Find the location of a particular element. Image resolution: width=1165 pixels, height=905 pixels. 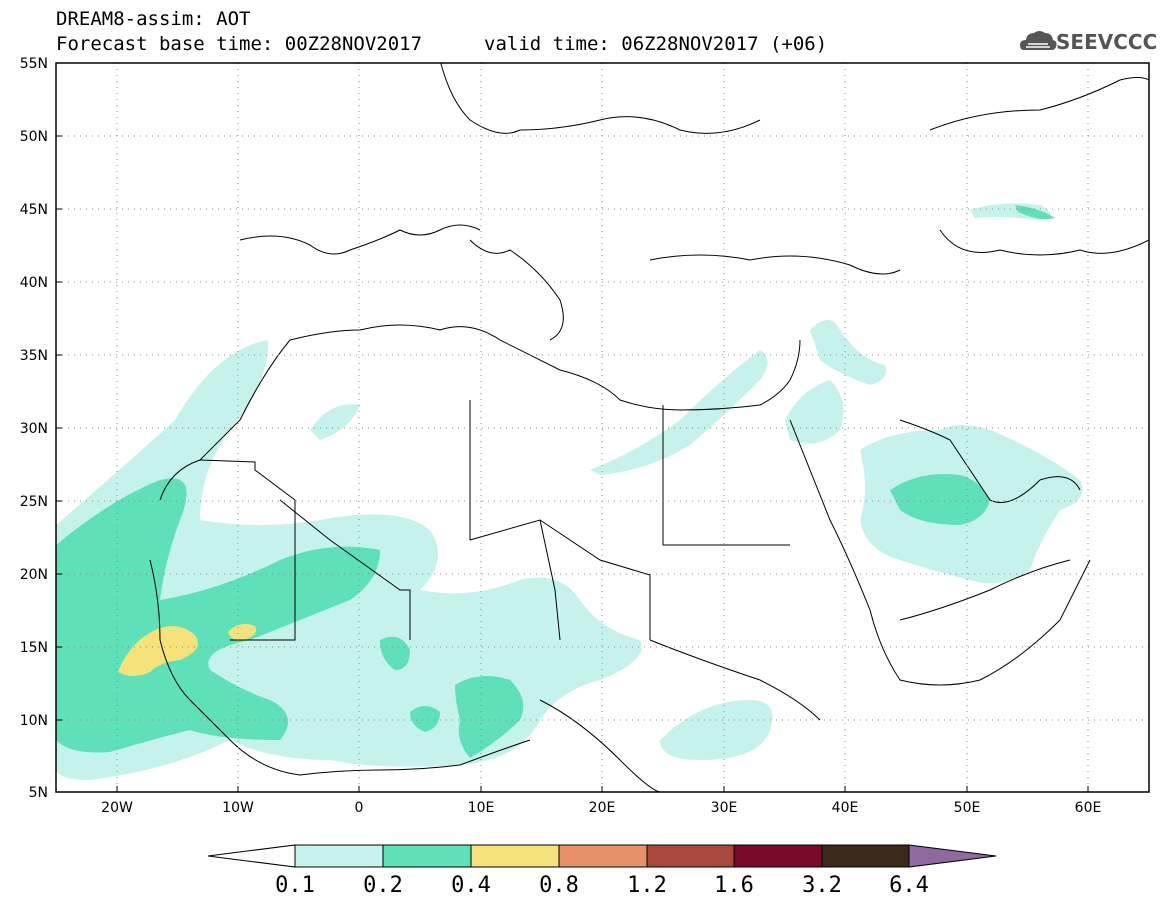

colorbar-label: 6.4 is located at coordinates (909, 885).